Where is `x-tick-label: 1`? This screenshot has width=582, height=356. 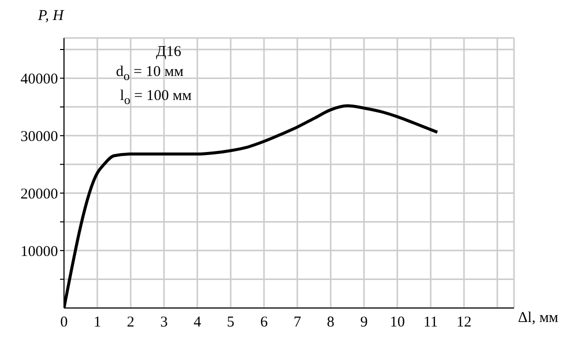 x-tick-label: 1 is located at coordinates (98, 322).